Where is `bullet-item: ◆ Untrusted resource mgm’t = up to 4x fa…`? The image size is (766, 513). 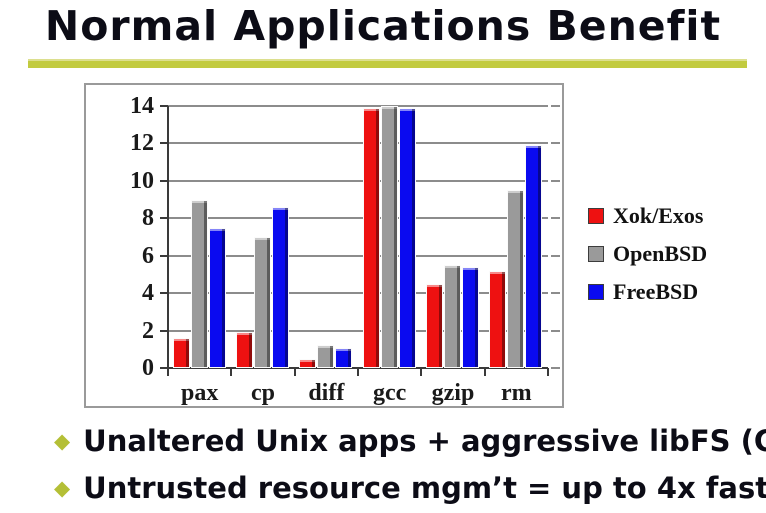
bullet-item: ◆ Untrusted resource mgm’t = up to 4x fa… is located at coordinates (410, 488).